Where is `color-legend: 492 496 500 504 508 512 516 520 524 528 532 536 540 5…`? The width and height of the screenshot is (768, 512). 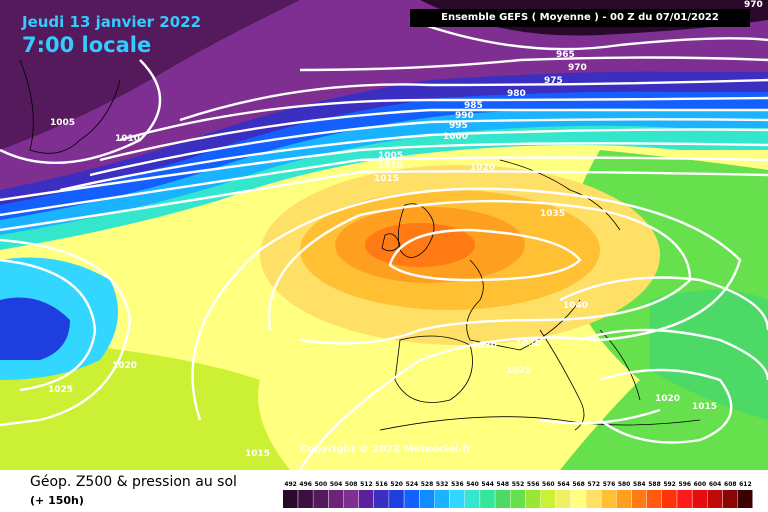
color-legend: 492 496 500 504 508 512 516 520 524 528 532 536 540 5… is located at coordinates (518, 494).